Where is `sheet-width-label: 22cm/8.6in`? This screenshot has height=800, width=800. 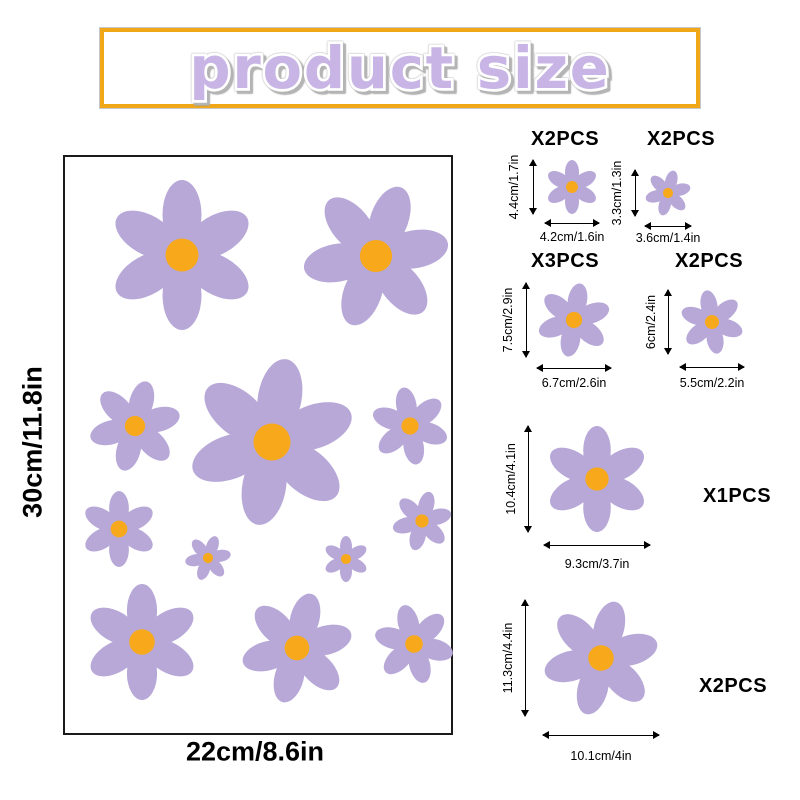 sheet-width-label: 22cm/8.6in is located at coordinates (255, 751).